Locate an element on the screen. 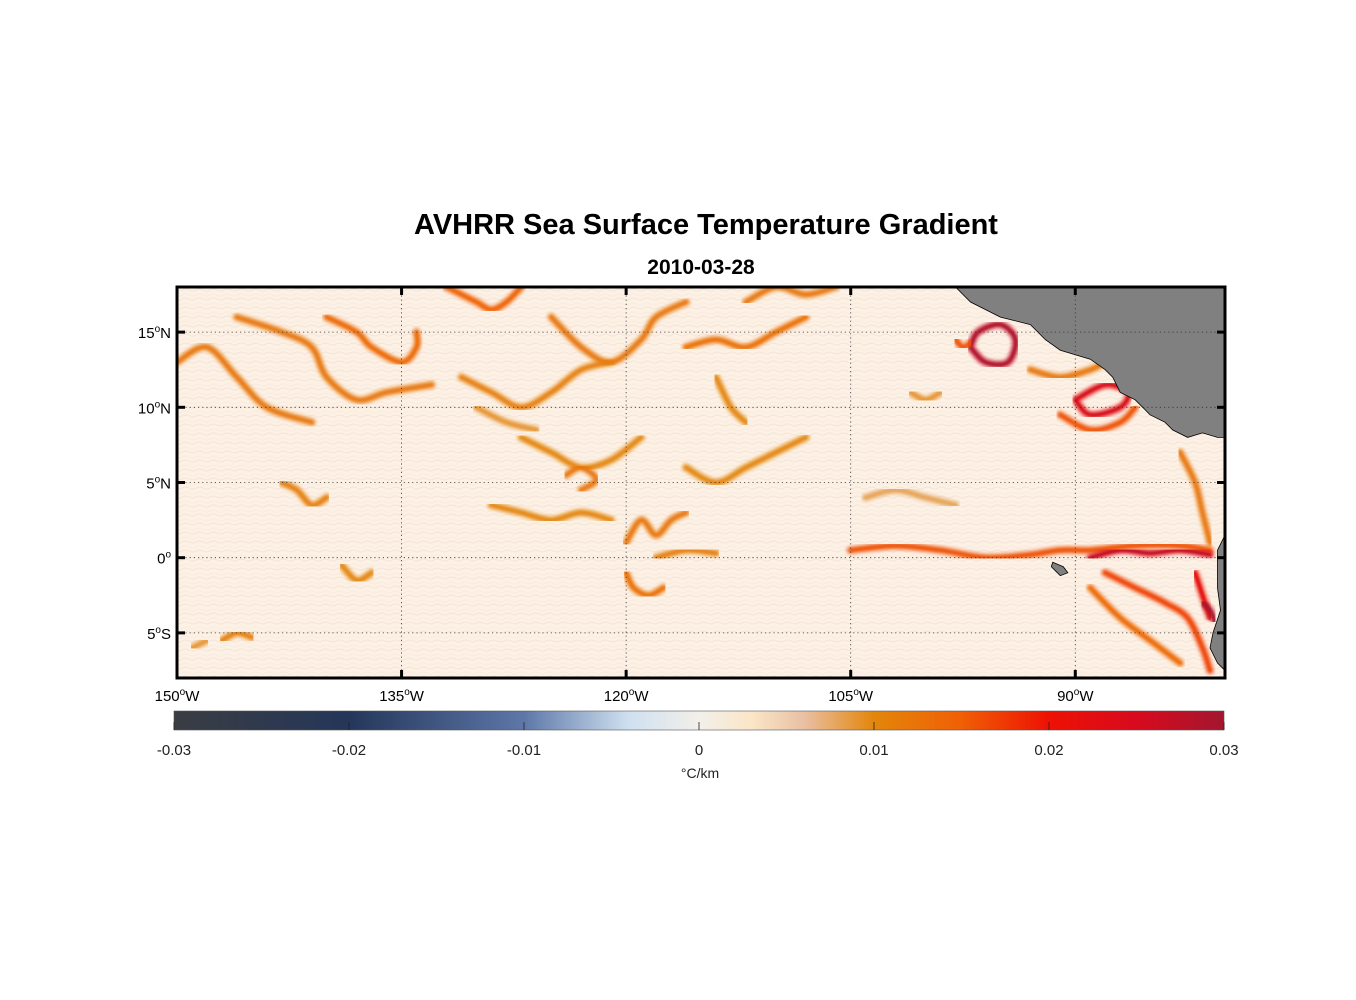 The height and width of the screenshot is (1000, 1356). longitude-labels: 150oW 135oW 120oW 105oW 90oW is located at coordinates (625, 696).